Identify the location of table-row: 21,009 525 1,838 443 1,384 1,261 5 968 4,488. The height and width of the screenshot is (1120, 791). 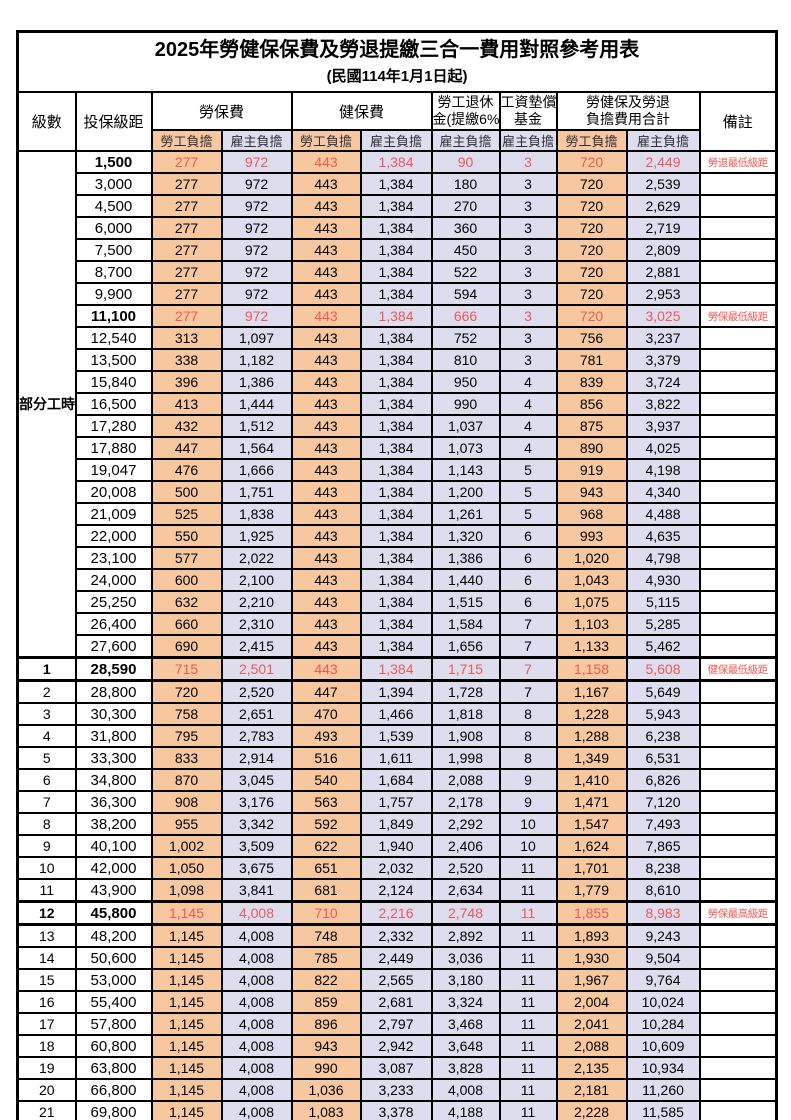
(398, 514).